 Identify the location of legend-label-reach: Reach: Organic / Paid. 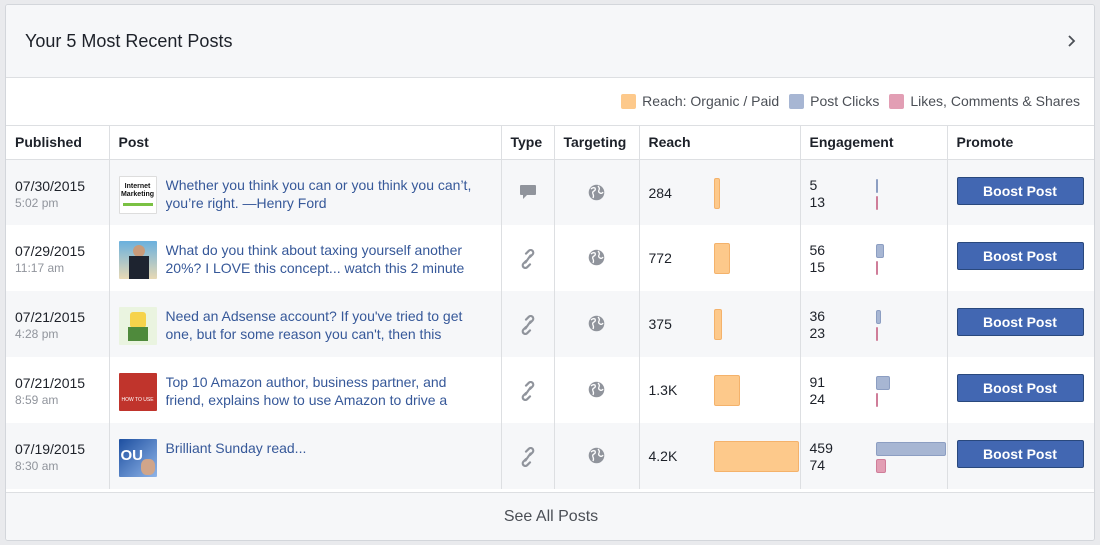
(711, 101).